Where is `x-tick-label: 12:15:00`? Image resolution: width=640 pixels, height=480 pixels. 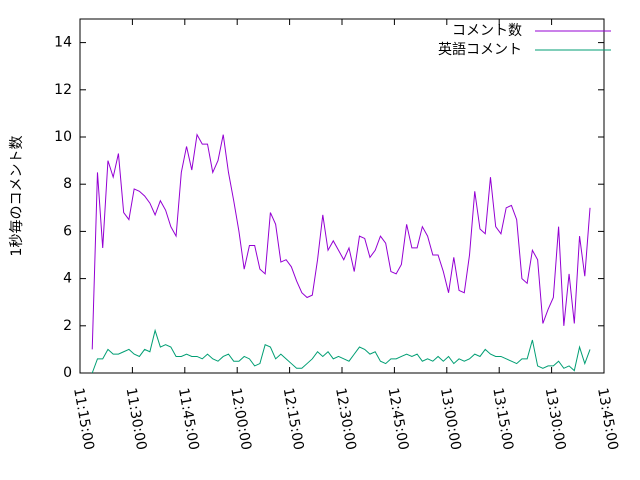
x-tick-label: 12:15:00 is located at coordinates (293, 419).